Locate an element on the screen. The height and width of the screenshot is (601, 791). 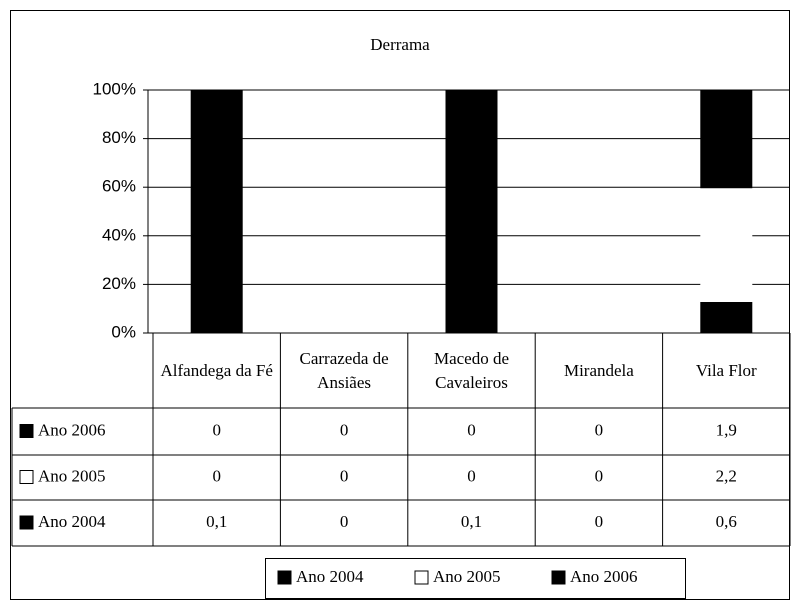
table-value: 2,2 is located at coordinates (726, 475).